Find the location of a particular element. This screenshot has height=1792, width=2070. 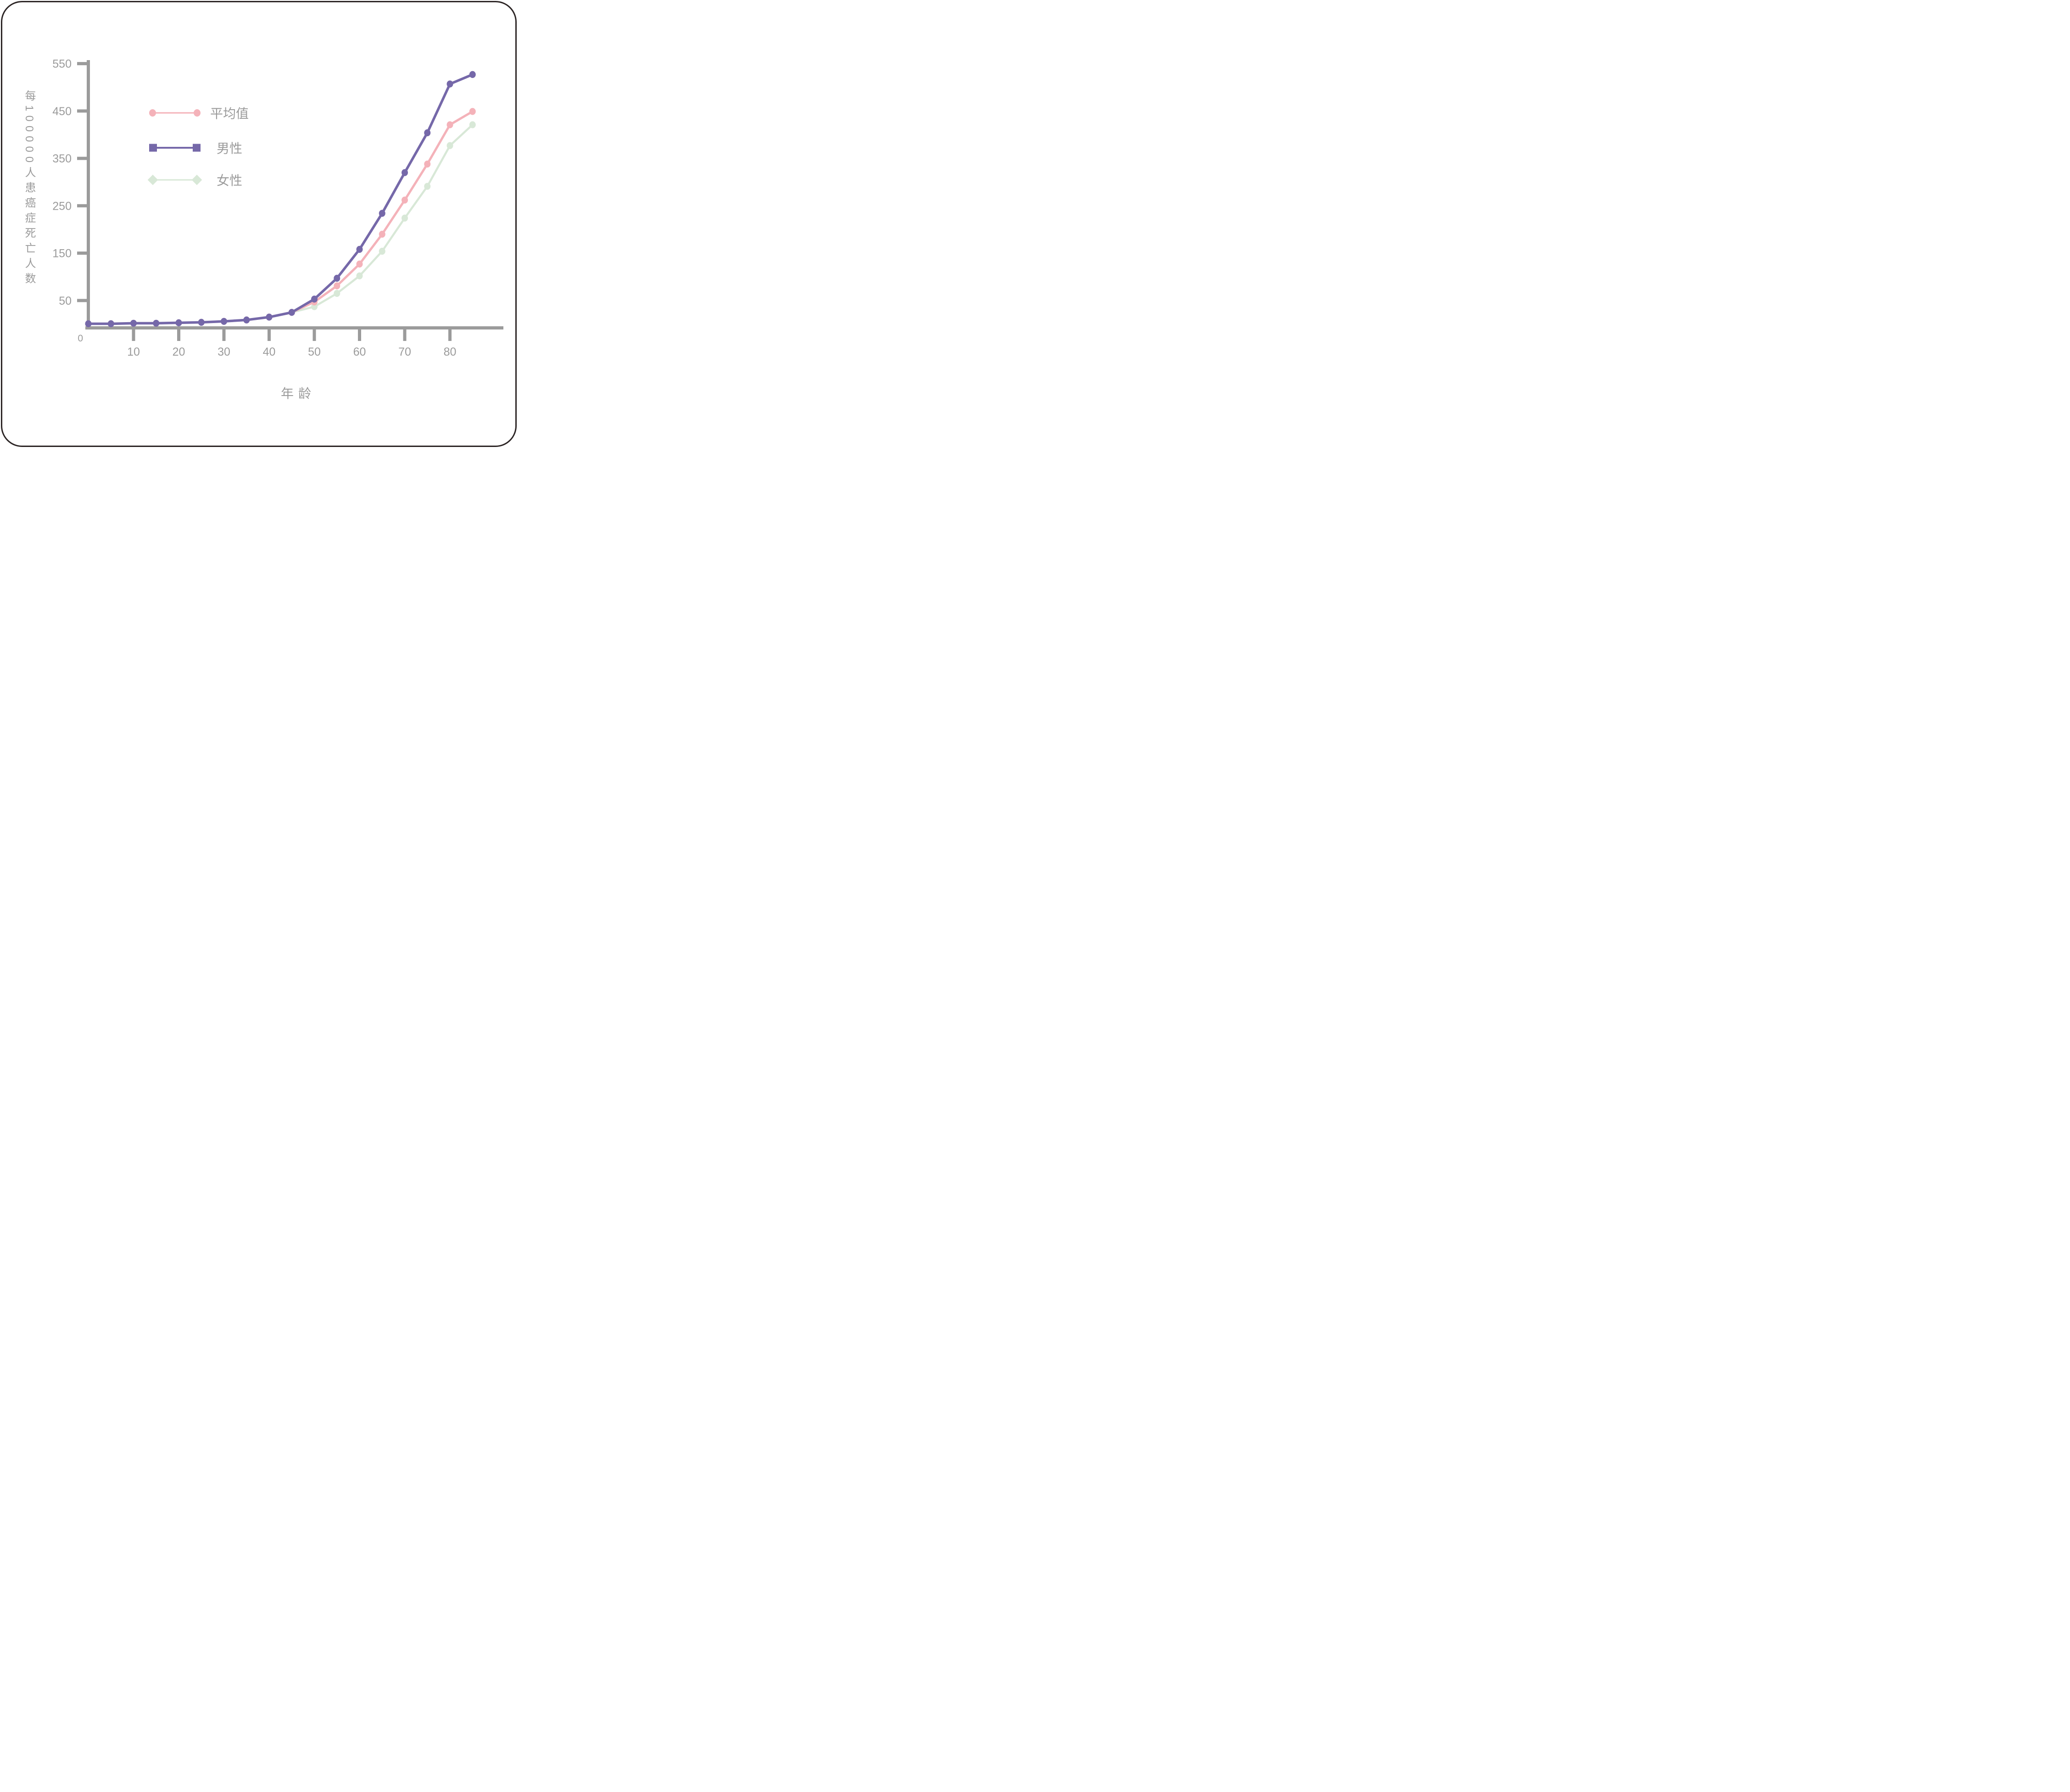

y-axis-title: 每100000人患癌症死亡人数 is located at coordinates (29, 189).